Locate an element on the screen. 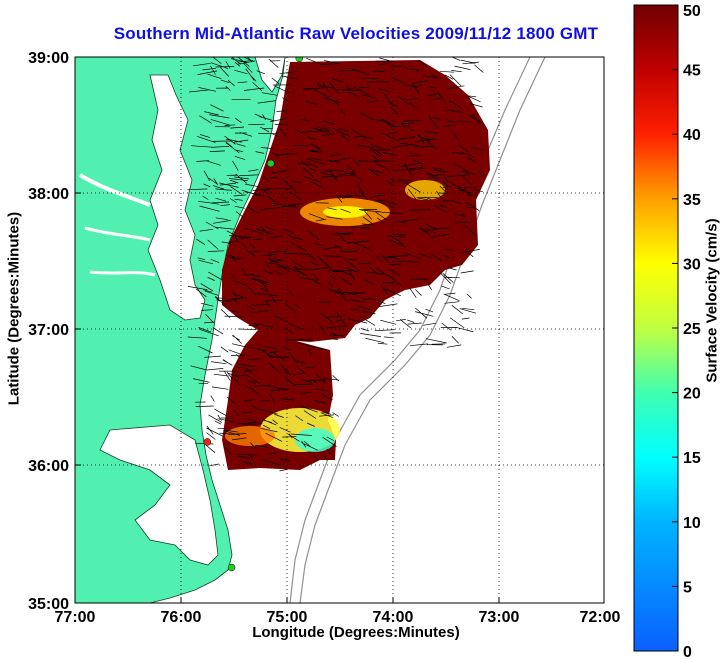 The height and width of the screenshot is (659, 724). colorbar-tick-label: 0 is located at coordinates (687, 651).